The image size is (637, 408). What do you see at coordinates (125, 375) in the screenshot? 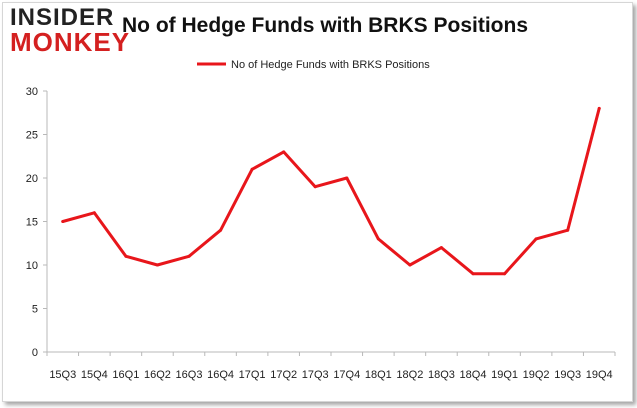
I see `x-tick-label: 16Q1` at bounding box center [125, 375].